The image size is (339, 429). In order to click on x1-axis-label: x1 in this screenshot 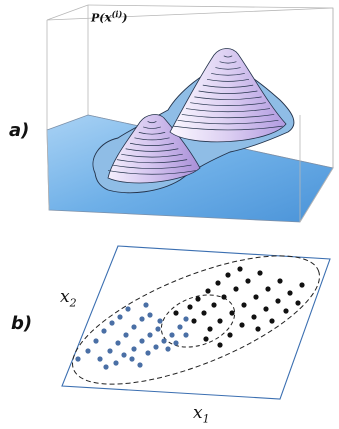, I will do `click(201, 414)`.